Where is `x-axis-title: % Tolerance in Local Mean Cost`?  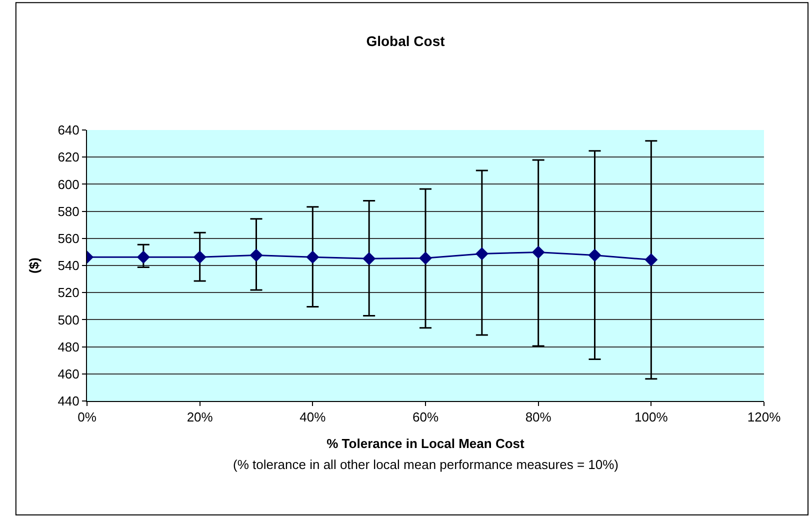 x-axis-title: % Tolerance in Local Mean Cost is located at coordinates (426, 444).